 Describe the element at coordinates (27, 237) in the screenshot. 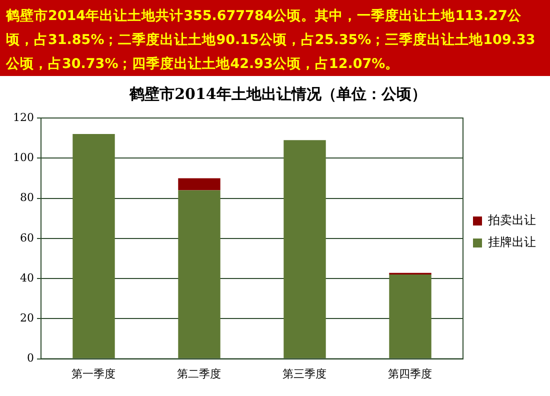

I see `y-tick-label: 60` at that location.